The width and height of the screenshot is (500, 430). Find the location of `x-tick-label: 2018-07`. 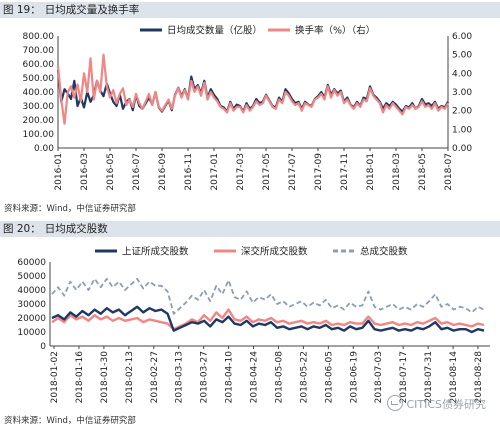

x-tick-label: 2018-07 is located at coordinates (449, 172).